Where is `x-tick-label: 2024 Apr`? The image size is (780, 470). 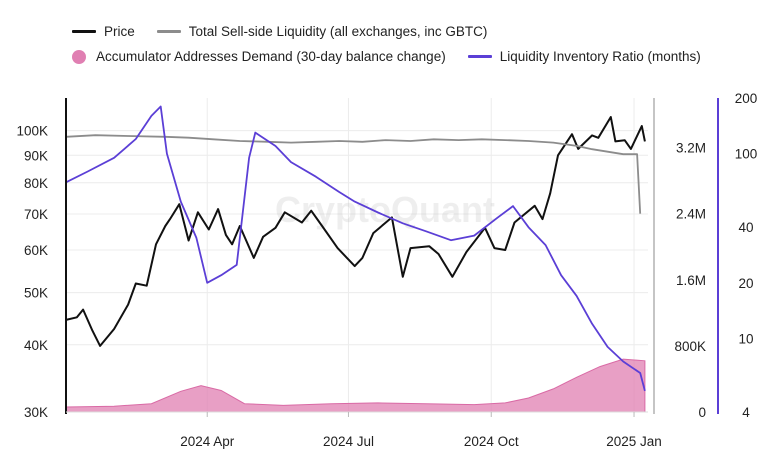
x-tick-label: 2024 Apr is located at coordinates (207, 441).